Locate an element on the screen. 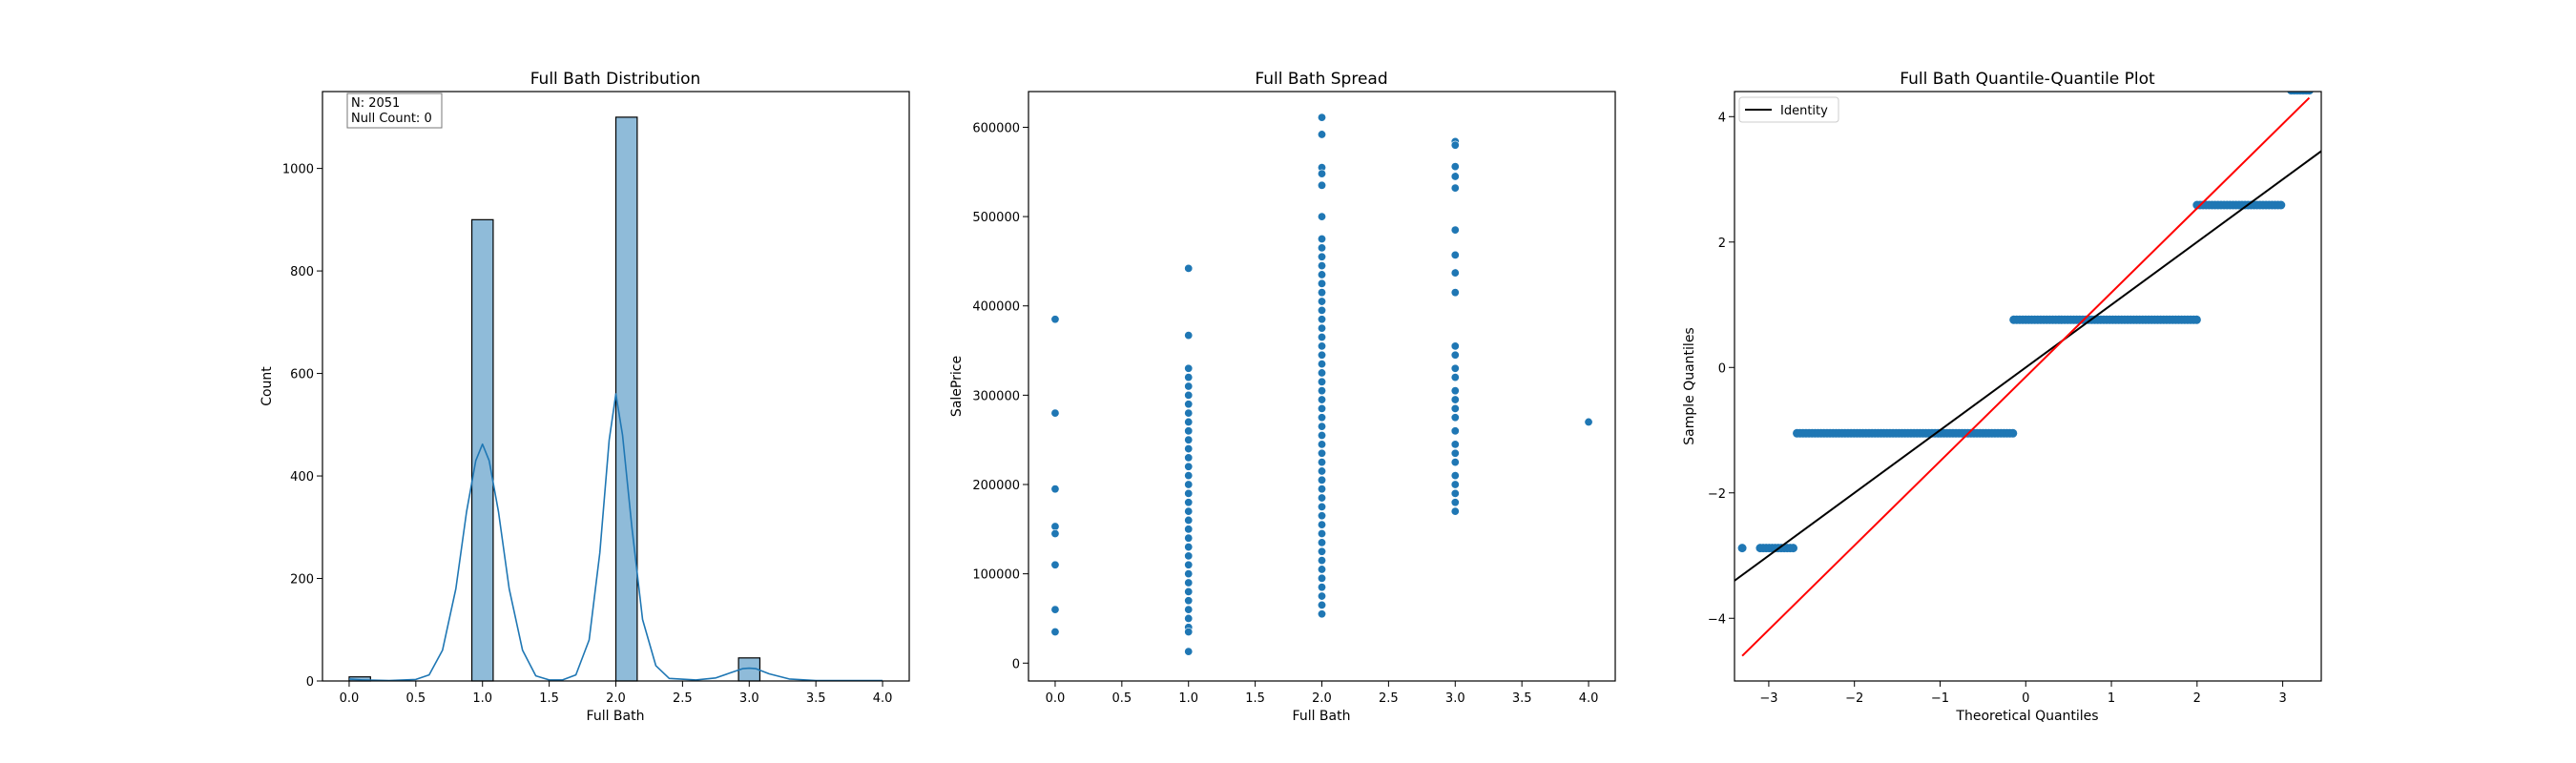 This screenshot has height=763, width=2576. y-tick-label: 200000 is located at coordinates (996, 486).